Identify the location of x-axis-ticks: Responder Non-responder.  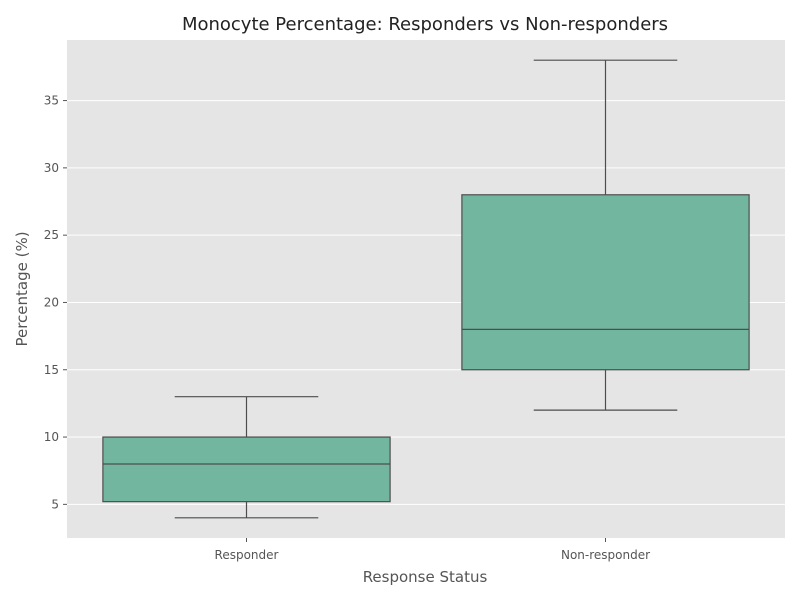
(432, 550).